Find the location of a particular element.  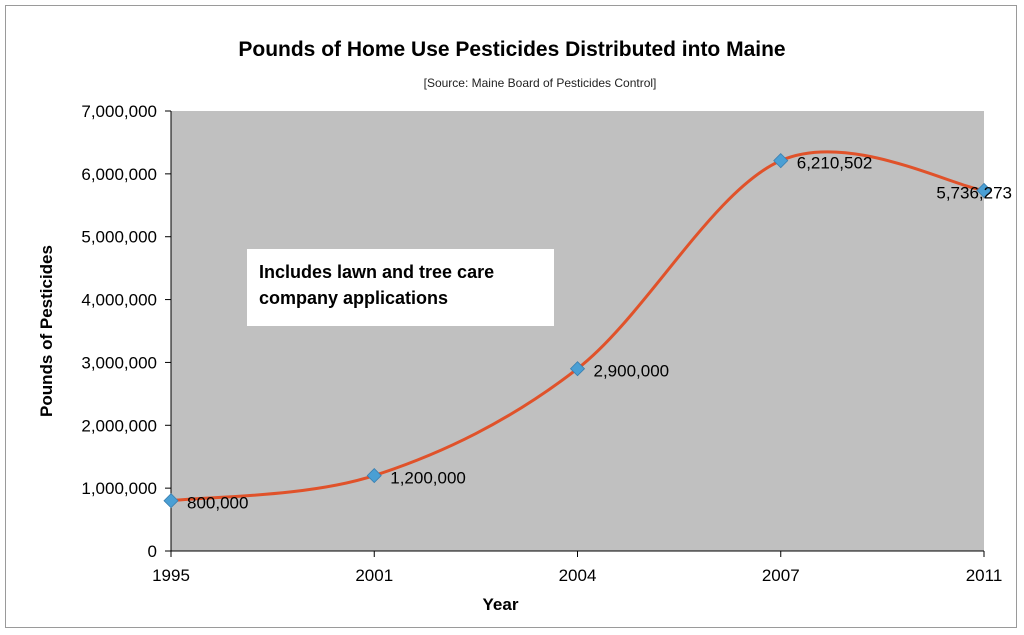

x-tick-label: 2007 is located at coordinates (781, 575).